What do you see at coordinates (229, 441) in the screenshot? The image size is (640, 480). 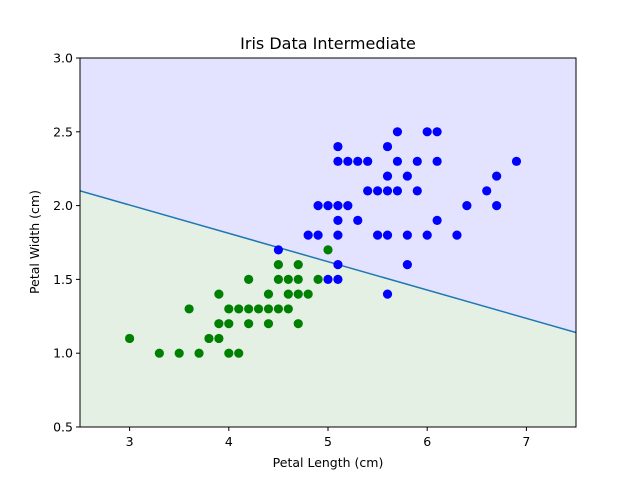 I see `x-tick-label: 4` at bounding box center [229, 441].